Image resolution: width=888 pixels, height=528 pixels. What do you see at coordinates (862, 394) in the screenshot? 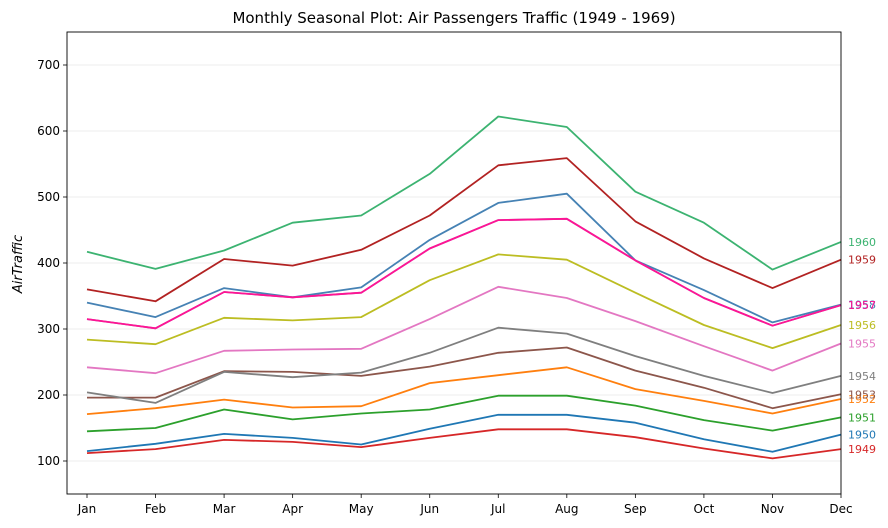
I see `series-end-label-1953-4: 1953` at bounding box center [862, 394].